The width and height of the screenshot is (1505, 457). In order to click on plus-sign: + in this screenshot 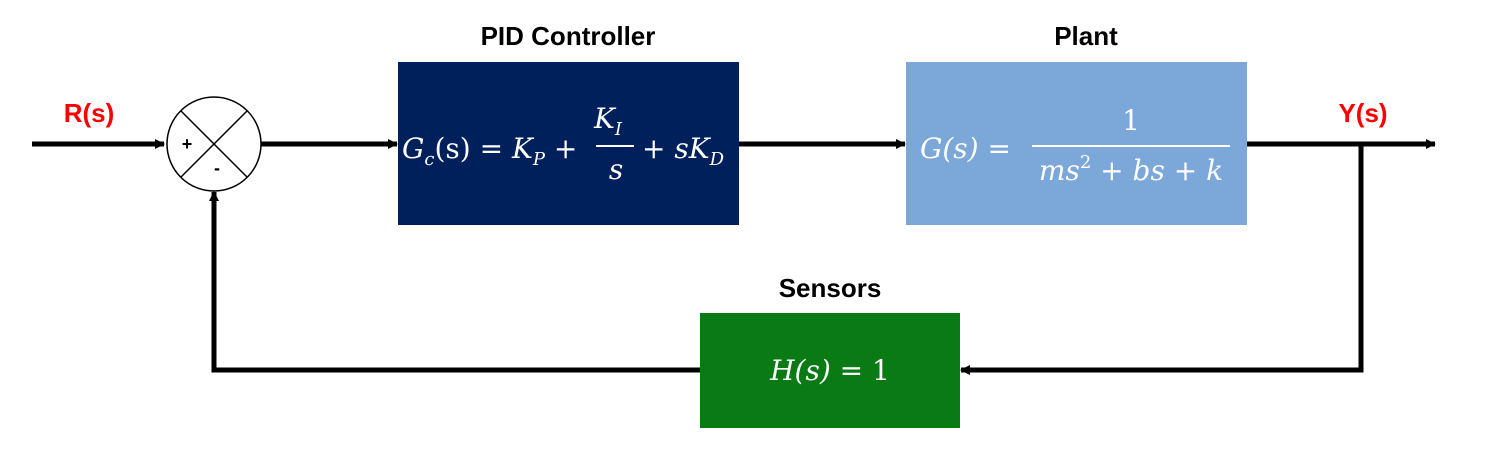, I will do `click(187, 144)`.